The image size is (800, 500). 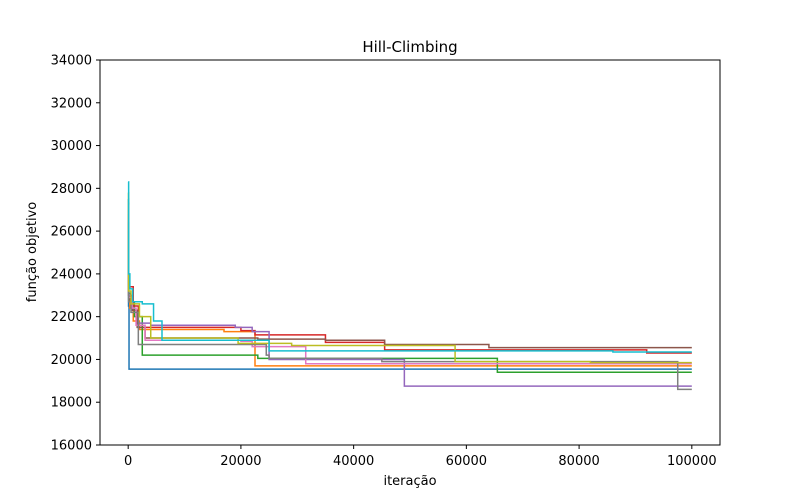 I want to click on y-axis-label: função objetivo, so click(x=32, y=252).